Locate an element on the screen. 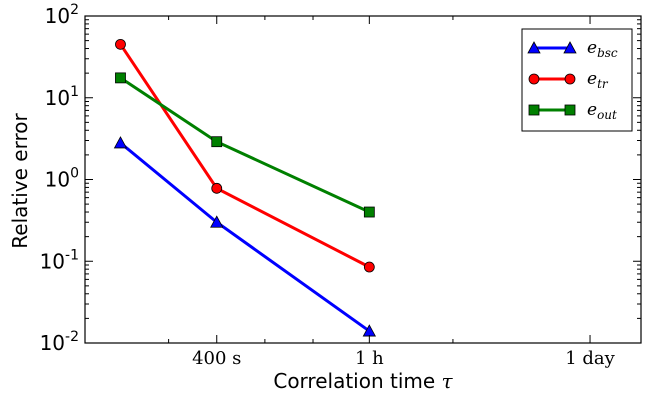 The width and height of the screenshot is (664, 394). y-tick-label: 10¹ is located at coordinates (62, 97).